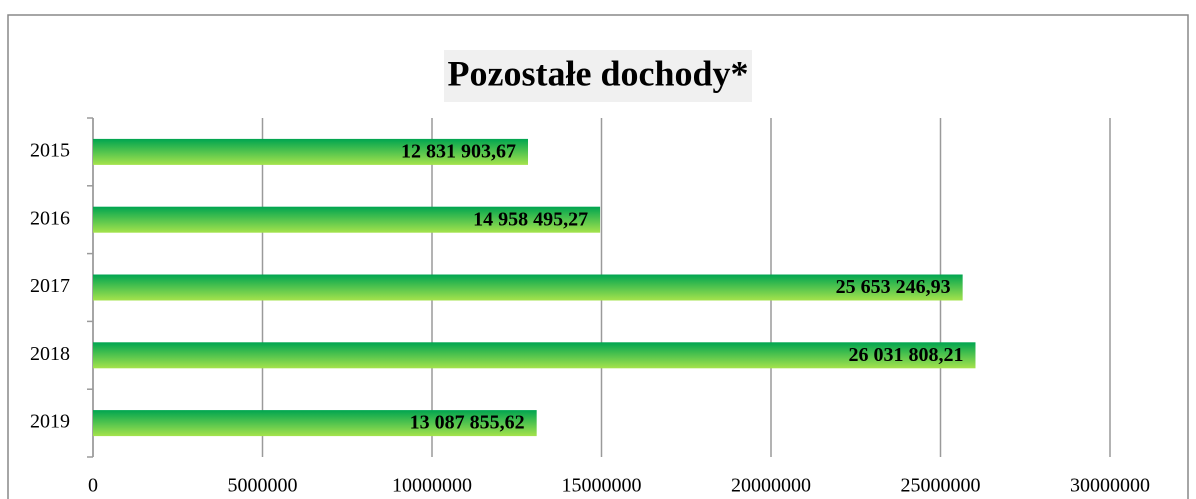  What do you see at coordinates (50, 218) in the screenshot?
I see `y-tick-label: 2016` at bounding box center [50, 218].